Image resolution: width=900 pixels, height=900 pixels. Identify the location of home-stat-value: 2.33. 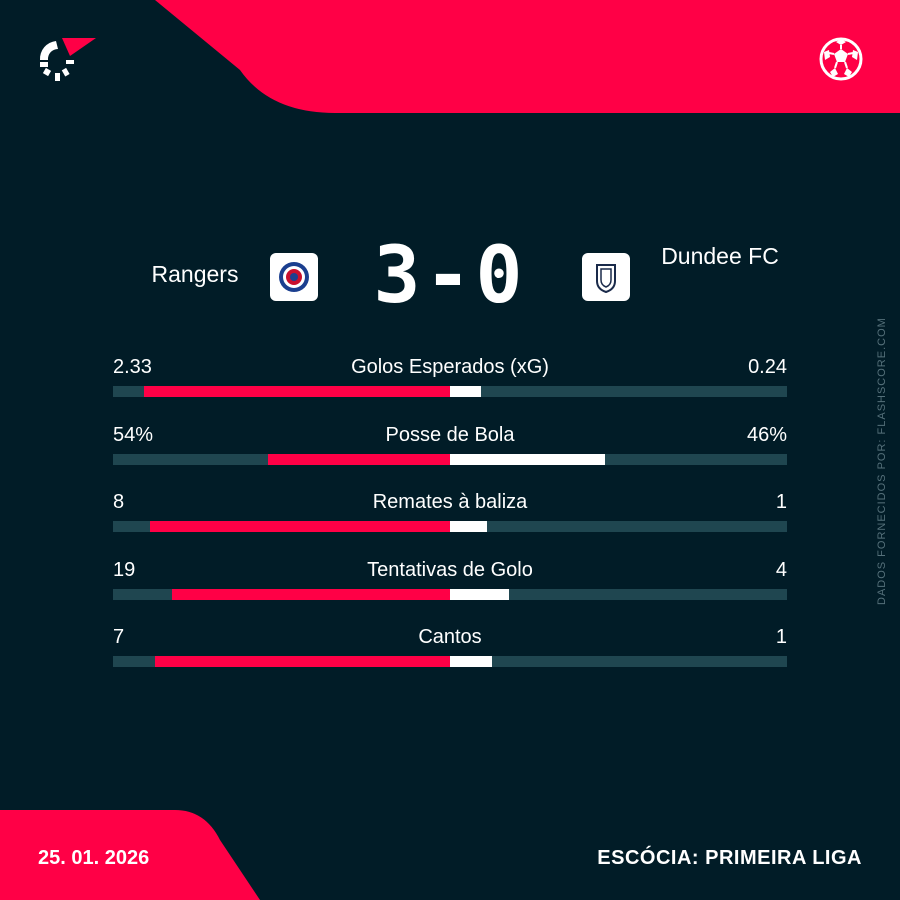
(132, 367).